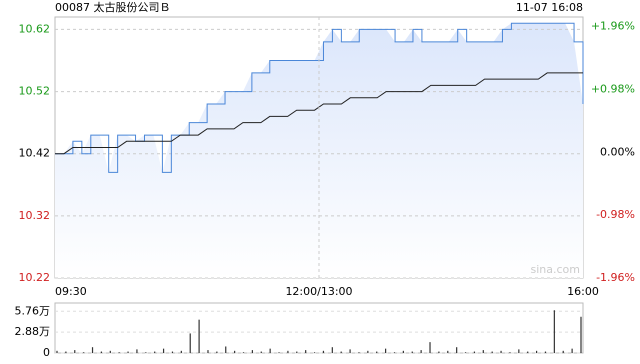 This screenshot has height=364, width=640. Describe the element at coordinates (71, 291) in the screenshot. I see `x-tick-label: 09:30` at that location.